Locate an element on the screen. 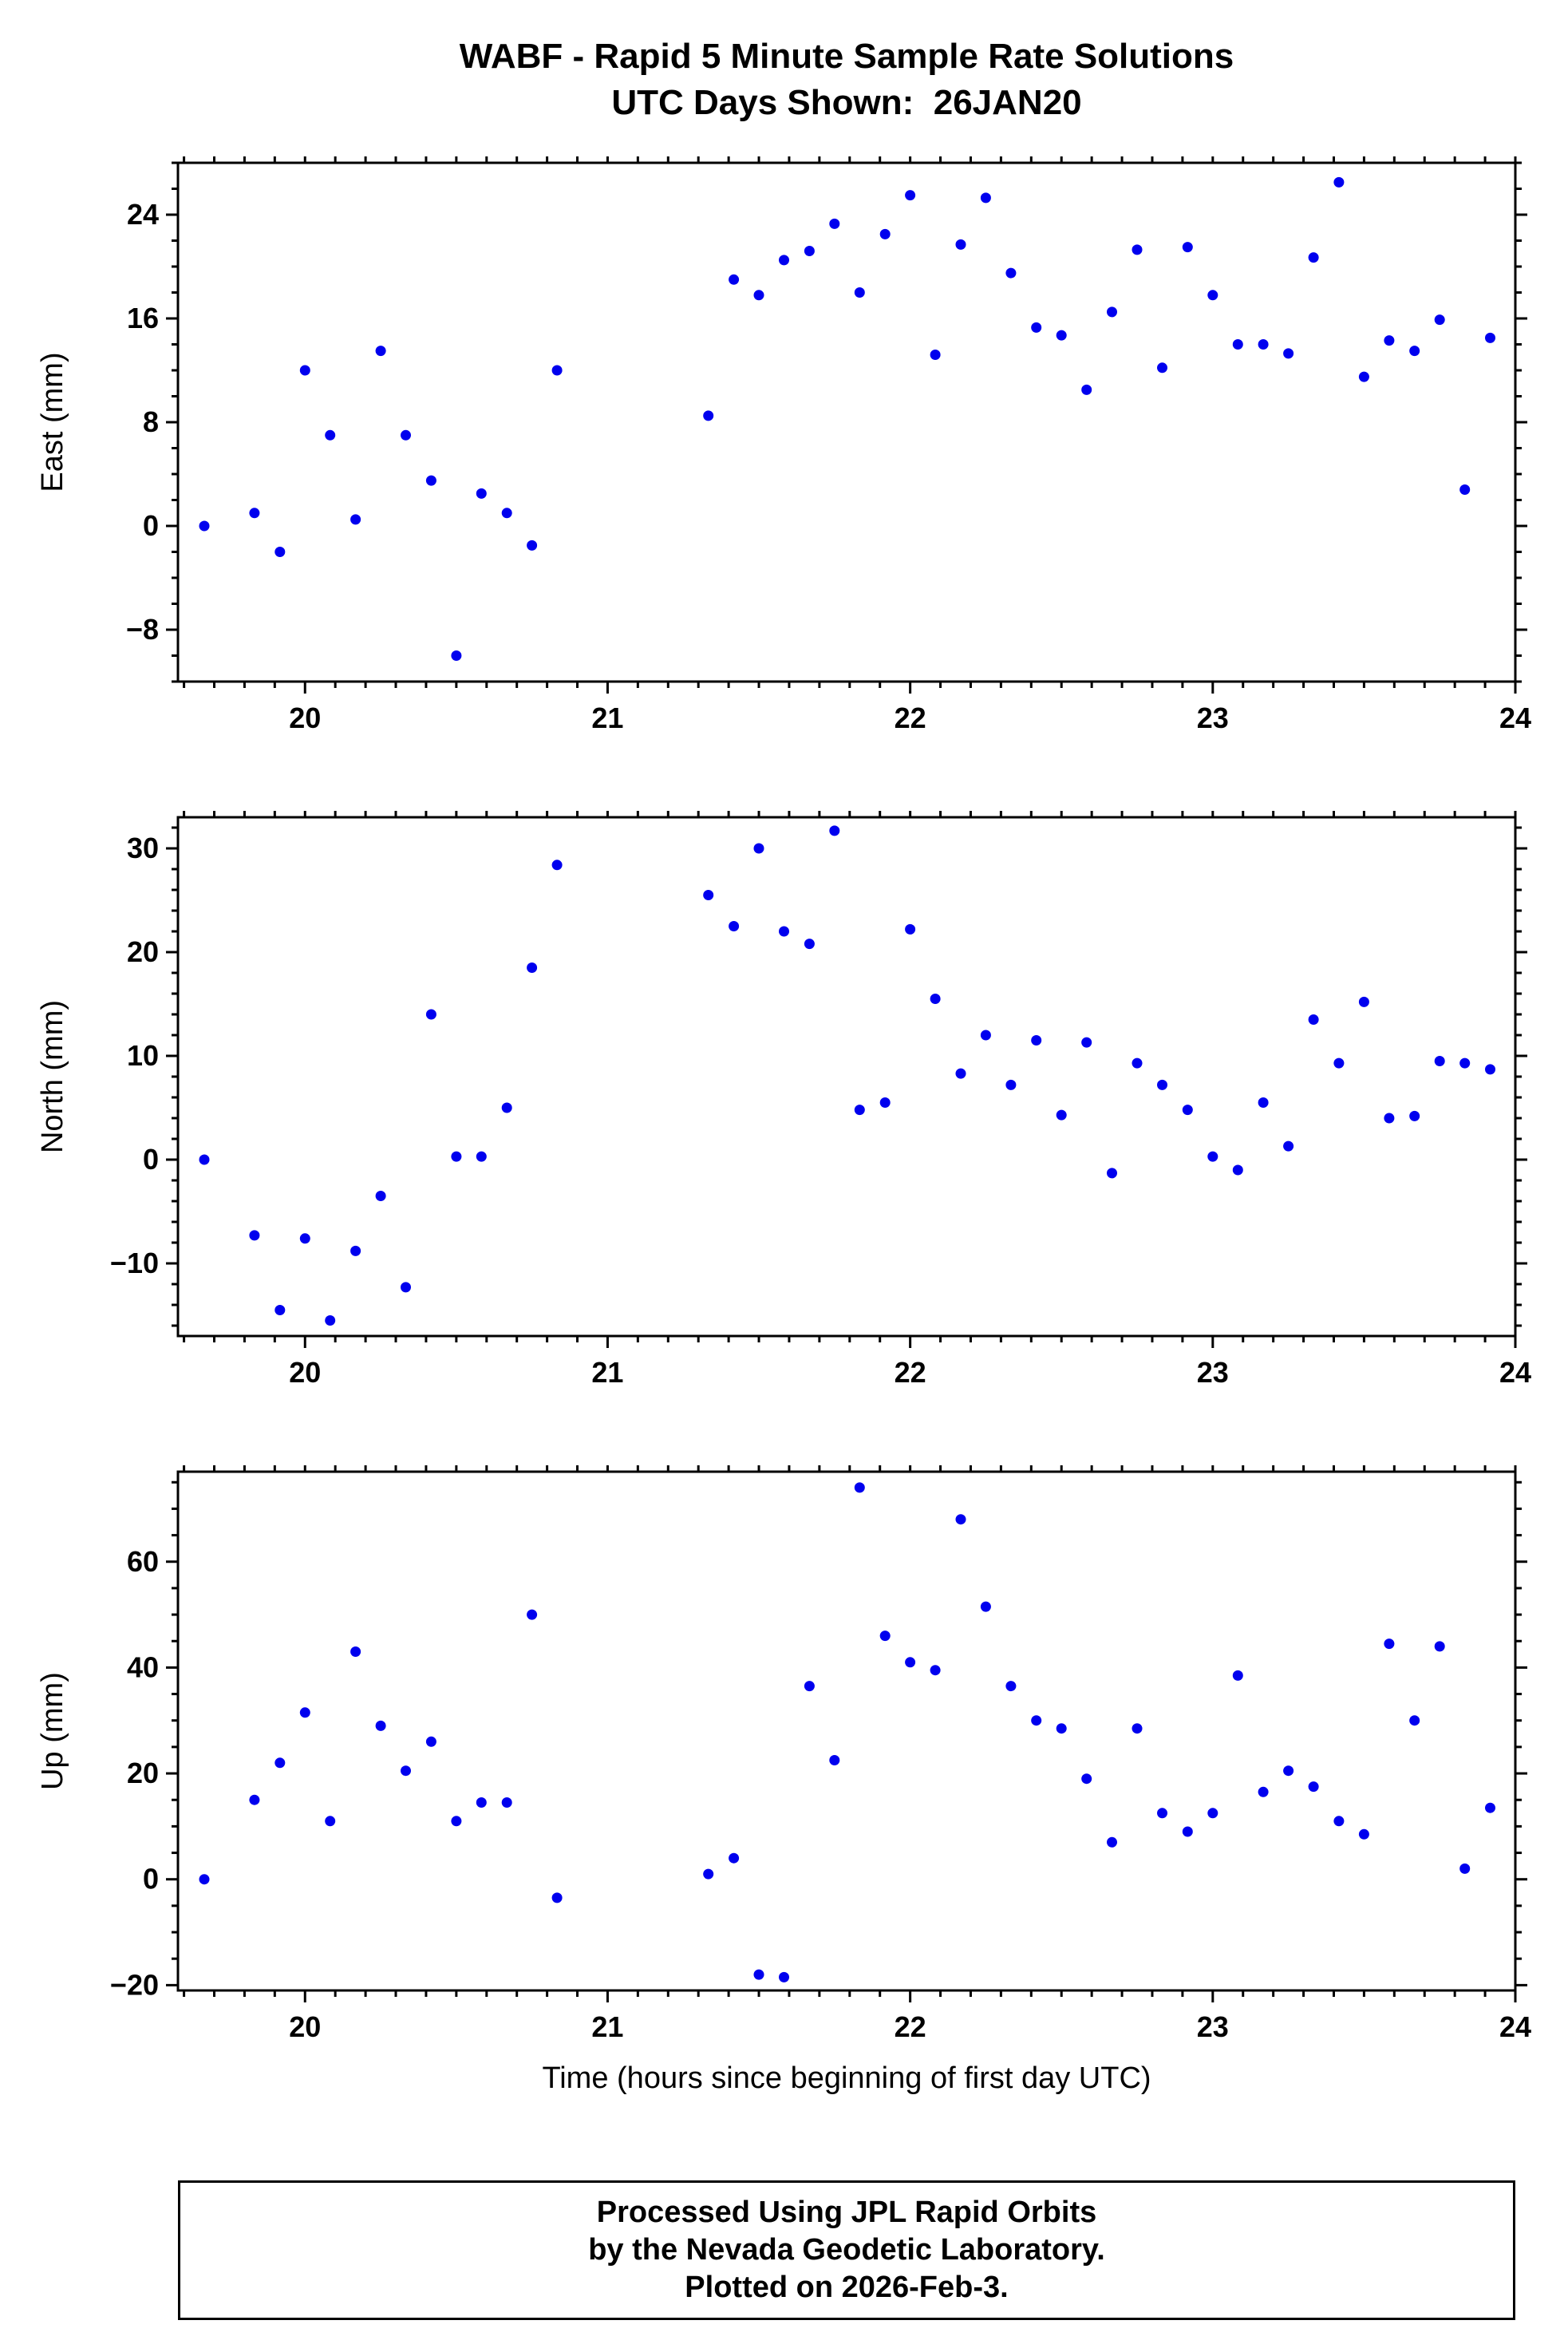 Image resolution: width=1568 pixels, height=2348 pixels. y-tick-label: 10 is located at coordinates (143, 1055).